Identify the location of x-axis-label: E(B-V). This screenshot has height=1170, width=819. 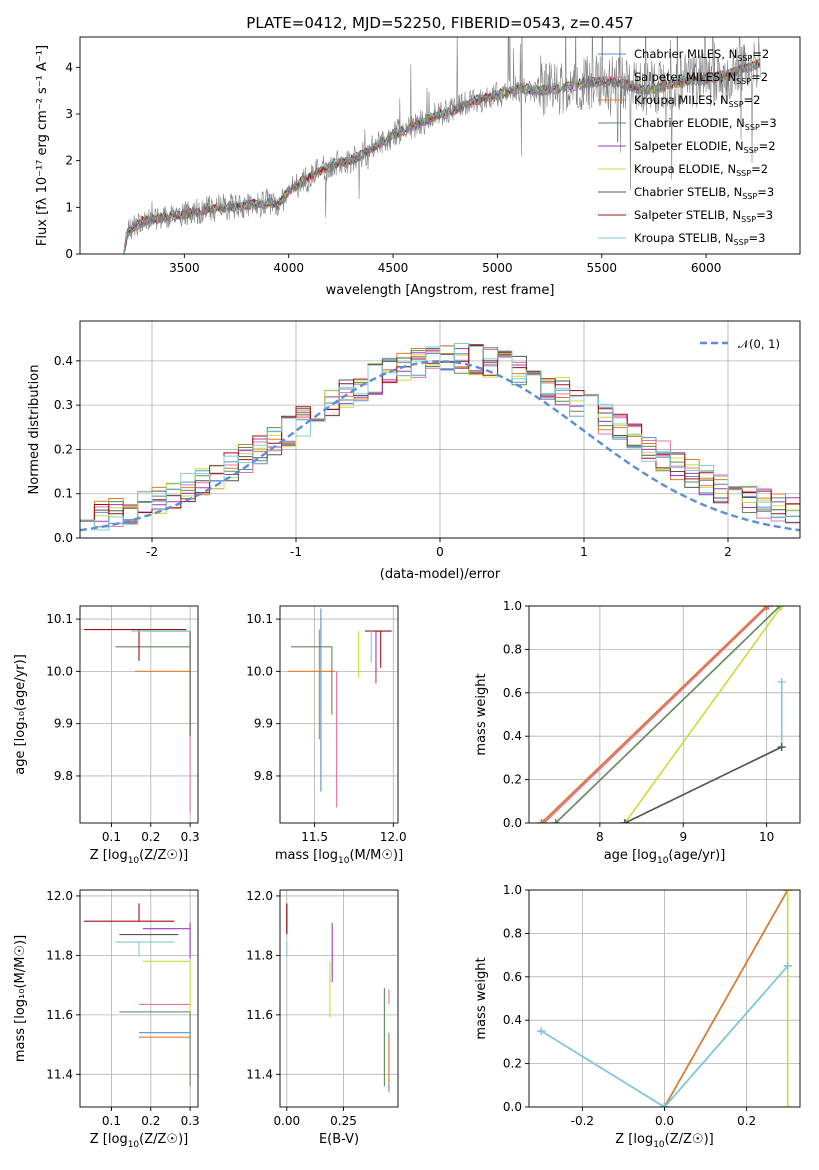
(339, 1139).